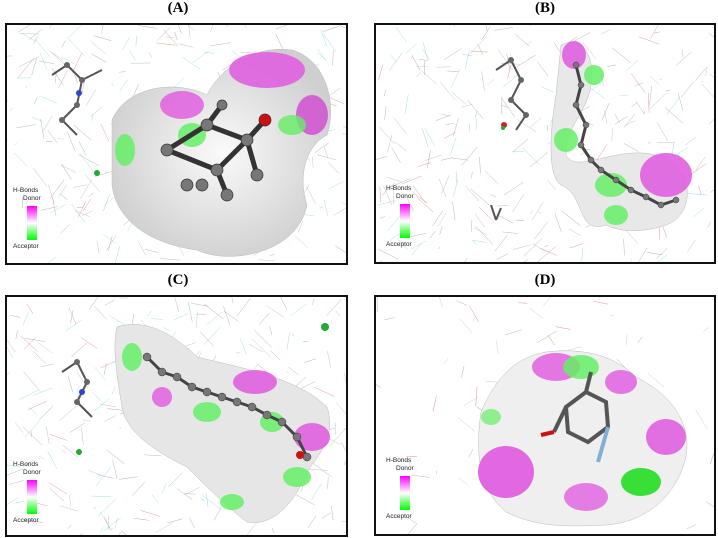 This screenshot has width=718, height=538. Describe the element at coordinates (545, 8) in the screenshot. I see `panel-b-title: (B)` at that location.